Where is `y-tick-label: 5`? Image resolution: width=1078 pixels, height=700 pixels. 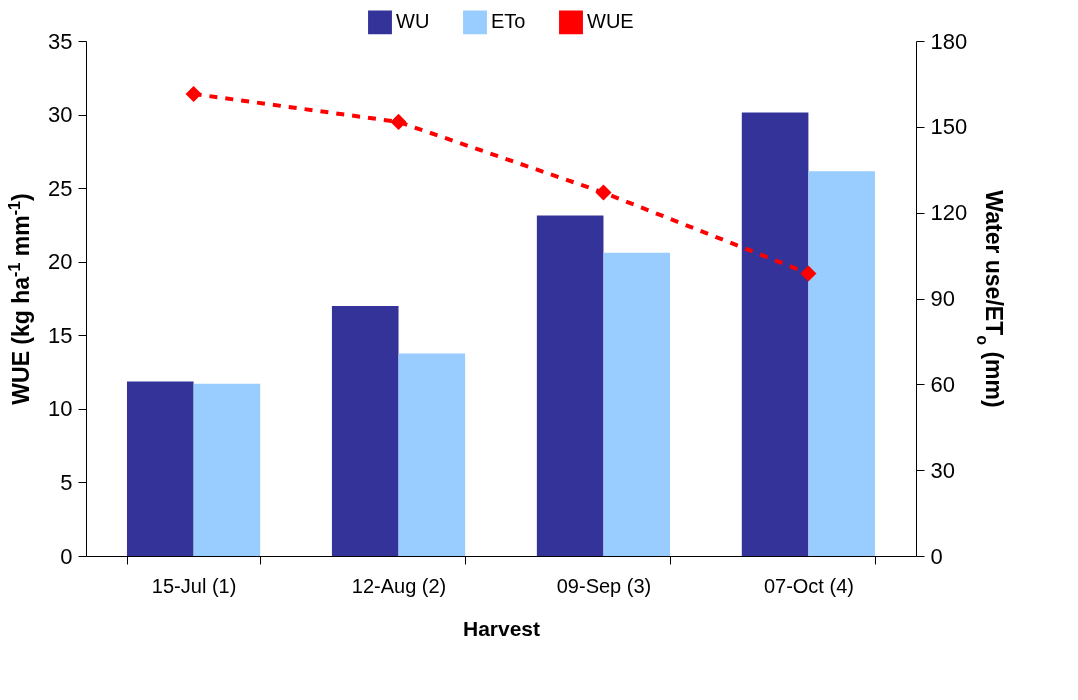
y-tick-label: 5 is located at coordinates (66, 482).